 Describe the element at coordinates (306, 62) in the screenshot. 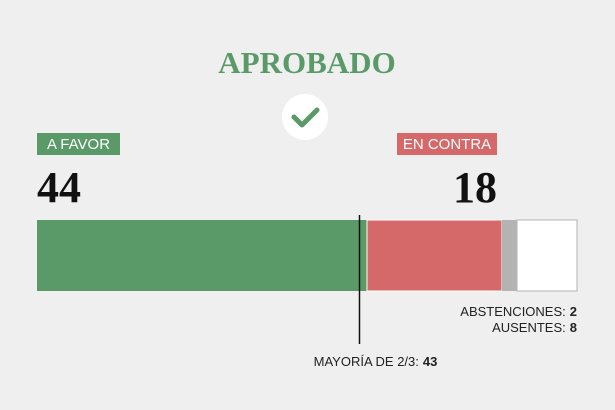

I see `chart-title: APROBADO` at that location.